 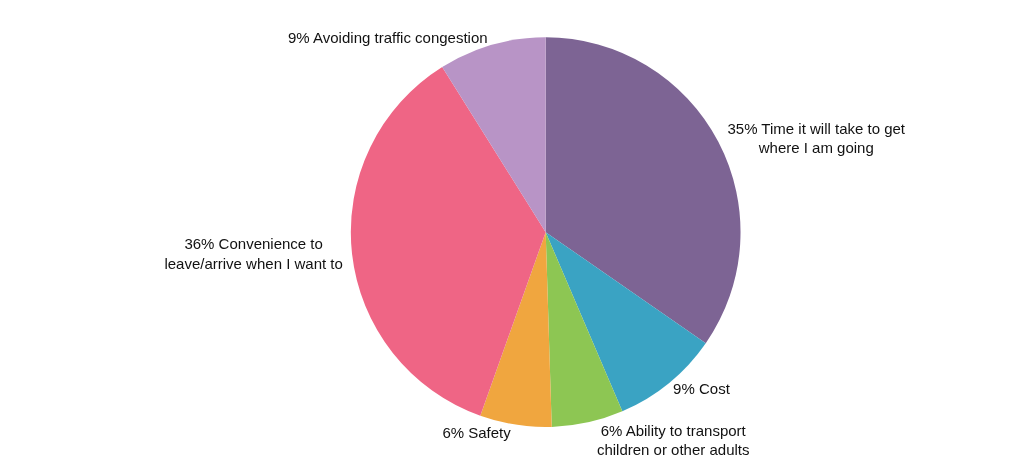 I want to click on slice-label: 35% Time it will take to get where I am going, so click(x=816, y=138).